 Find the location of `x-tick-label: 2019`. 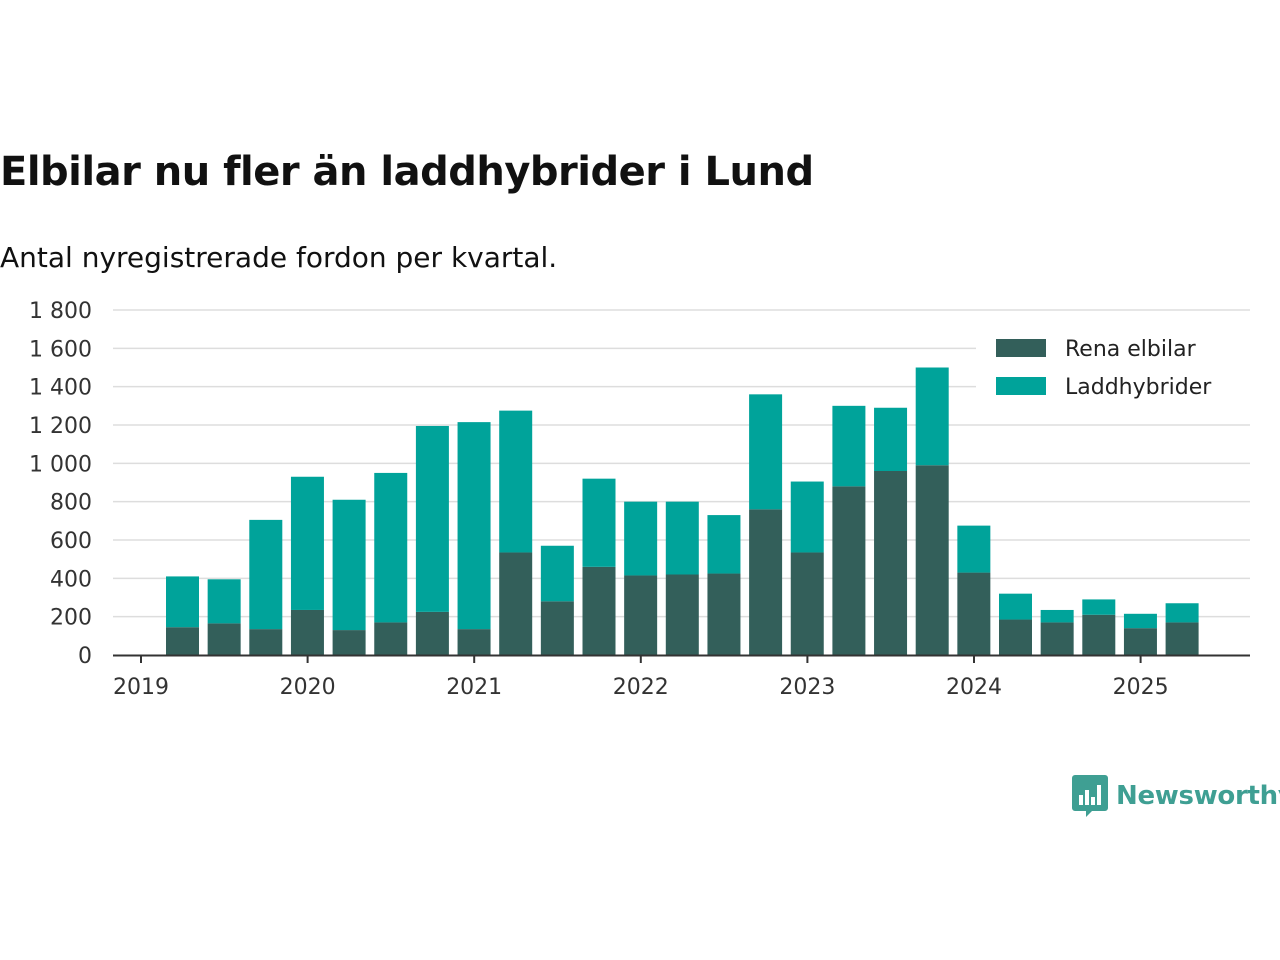

x-tick-label: 2019 is located at coordinates (141, 687).